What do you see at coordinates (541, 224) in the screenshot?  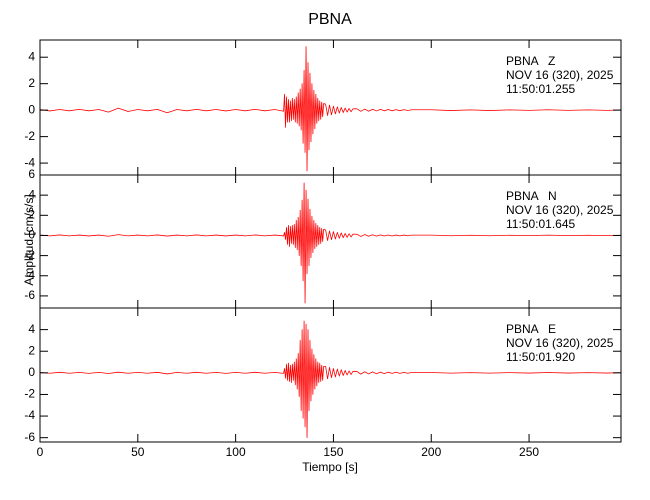 I see `annotation: 11:50:01.645` at bounding box center [541, 224].